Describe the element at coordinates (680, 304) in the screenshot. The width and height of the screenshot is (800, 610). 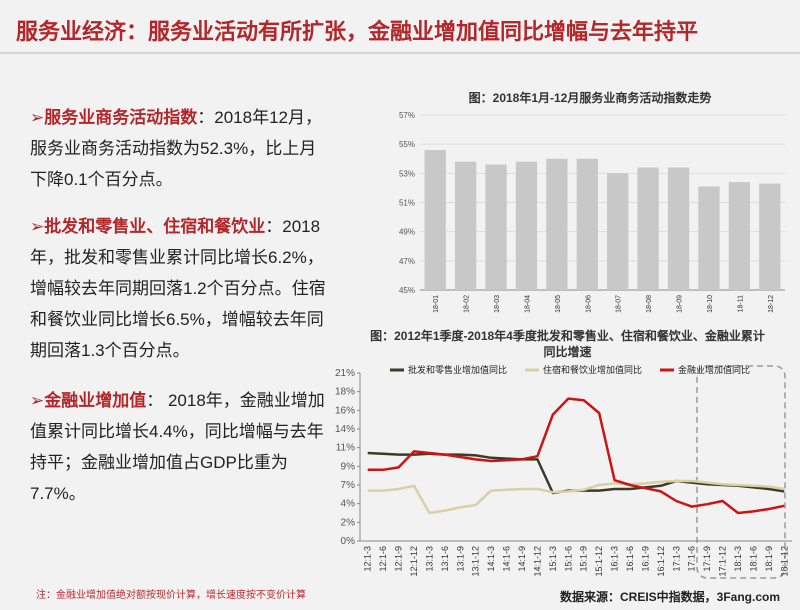
I see `x-tick-label: 18-09` at that location.